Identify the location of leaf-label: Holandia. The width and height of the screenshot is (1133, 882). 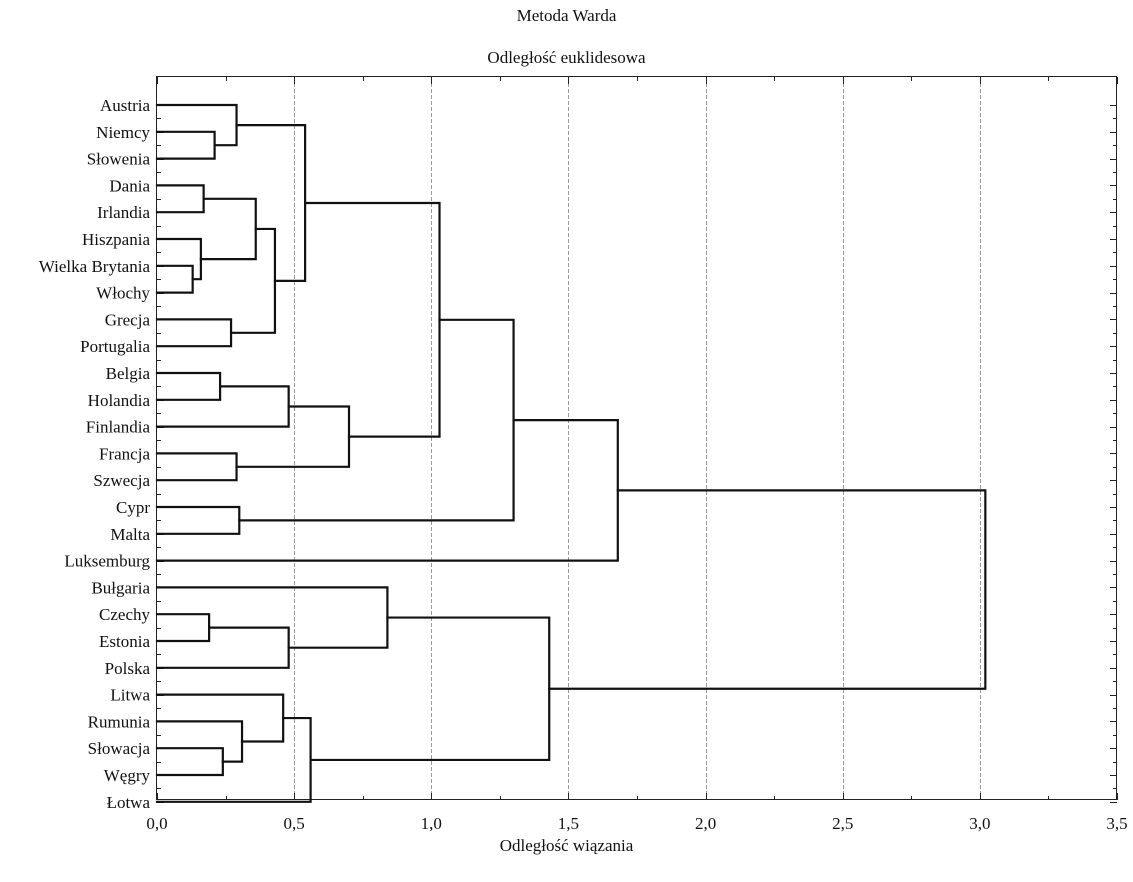
(119, 400).